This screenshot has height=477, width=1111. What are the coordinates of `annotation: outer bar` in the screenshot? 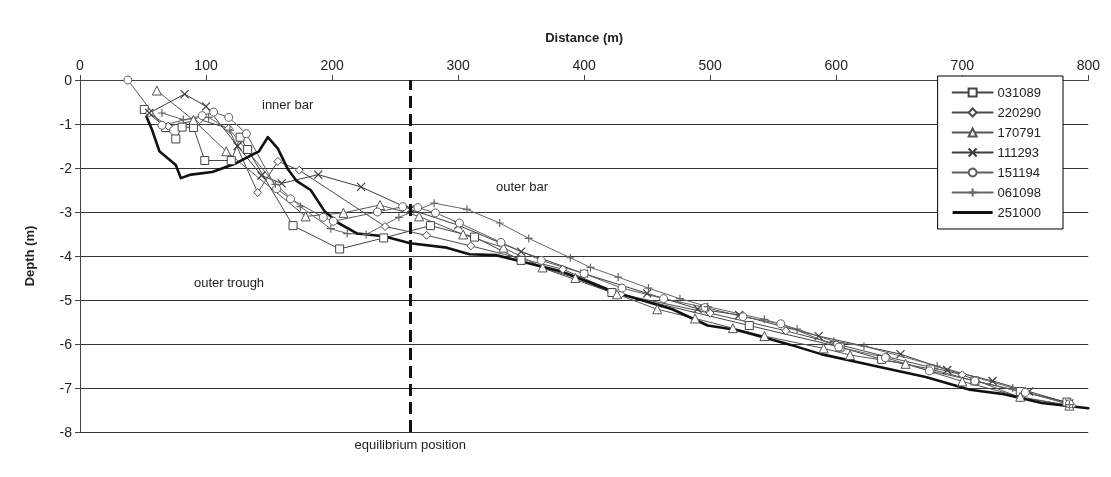 It's located at (522, 186).